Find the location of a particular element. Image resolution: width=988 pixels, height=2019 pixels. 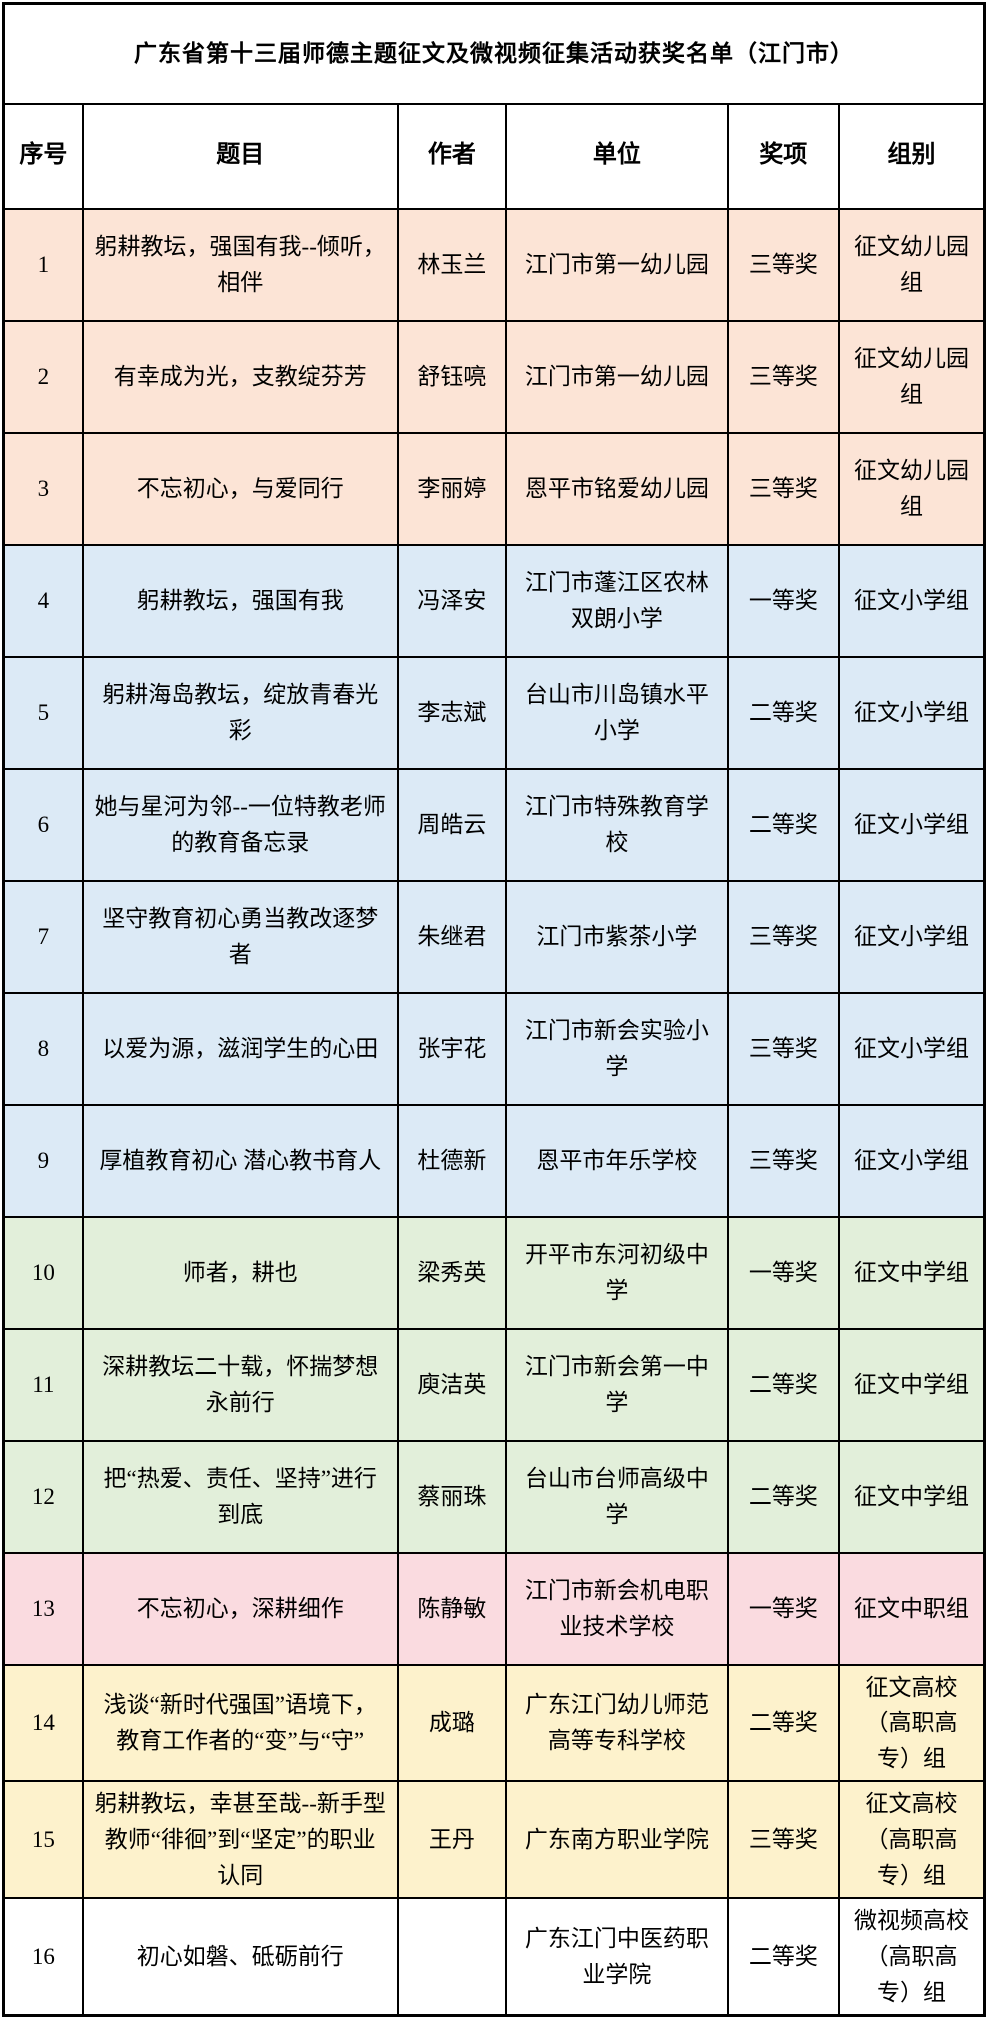

cell-no: 3 is located at coordinates (43, 488).